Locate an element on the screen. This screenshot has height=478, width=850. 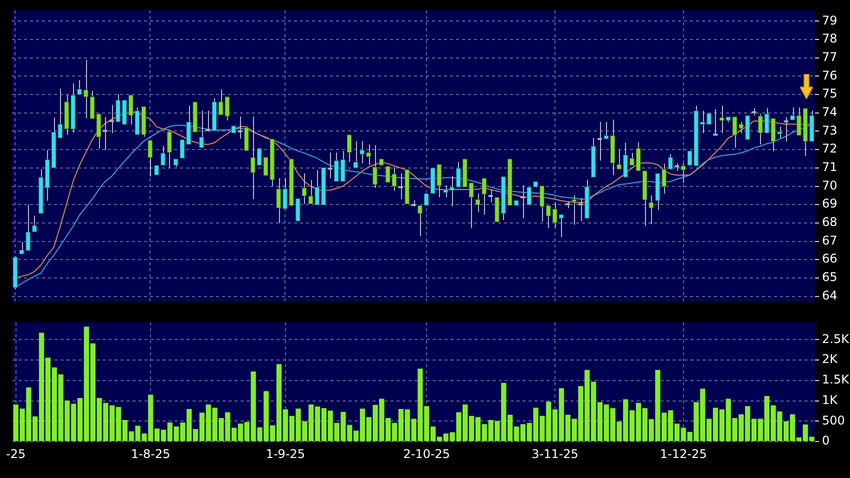
y-tick-label: 64 is located at coordinates (830, 295).